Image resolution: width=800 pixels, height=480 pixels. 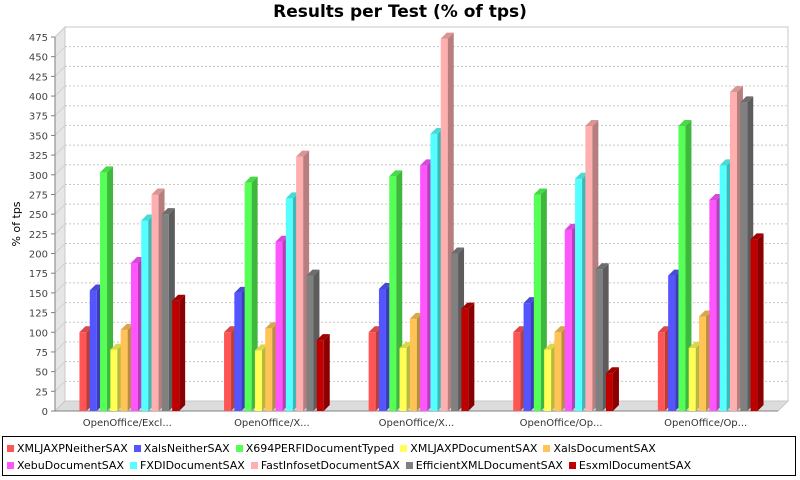 I want to click on legend-item: XMLJAXPDocumentSAX, so click(x=468, y=448).